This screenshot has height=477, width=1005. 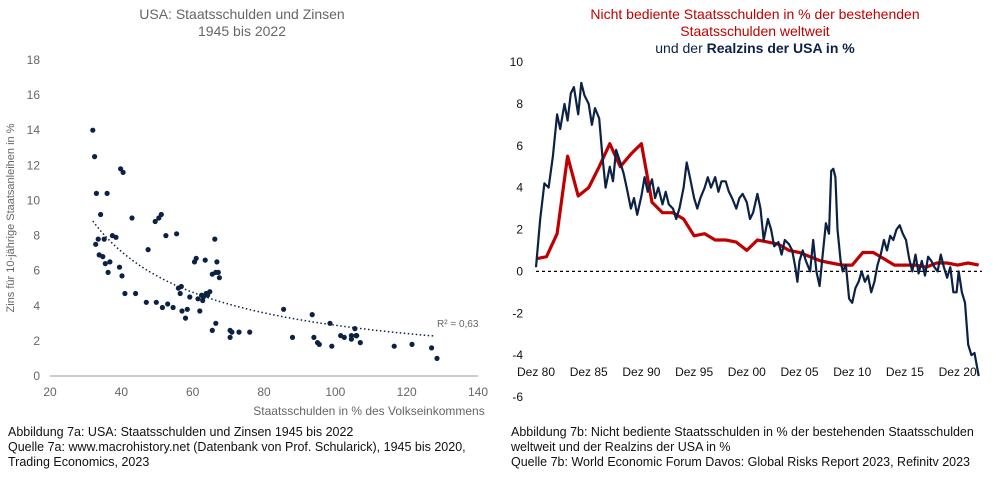 I want to click on left-x-tick-label: 140, so click(x=478, y=392).